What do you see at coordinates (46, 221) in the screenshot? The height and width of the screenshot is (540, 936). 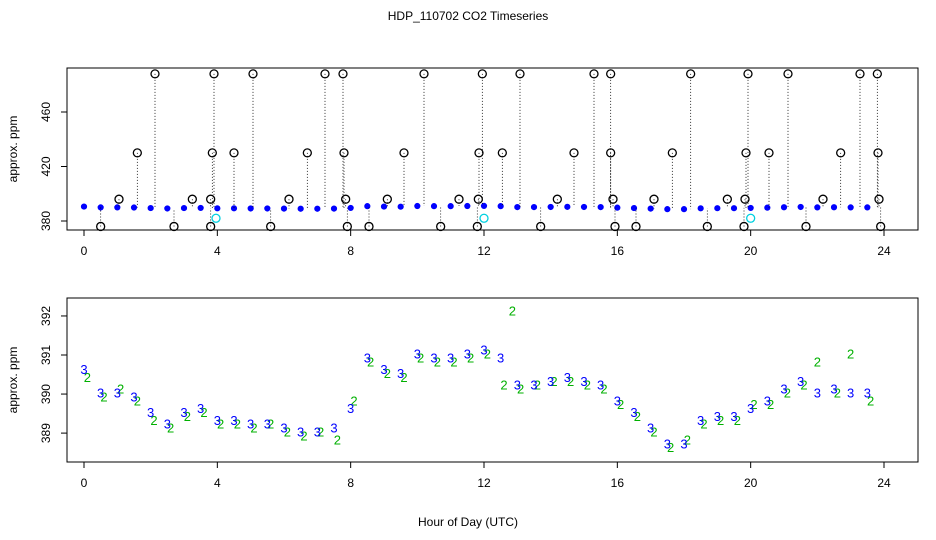 I see `y-tick-label: 380` at bounding box center [46, 221].